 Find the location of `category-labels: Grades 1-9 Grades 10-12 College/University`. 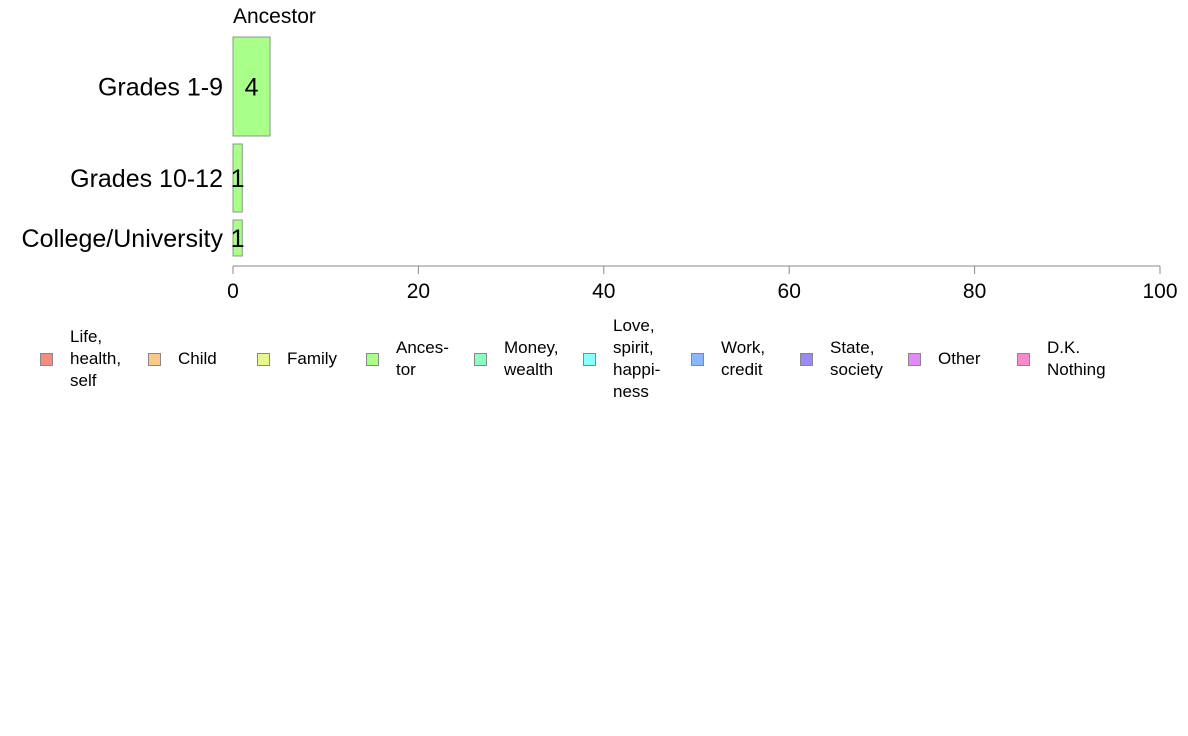

category-labels: Grades 1-9 Grades 10-12 College/University is located at coordinates (123, 164).